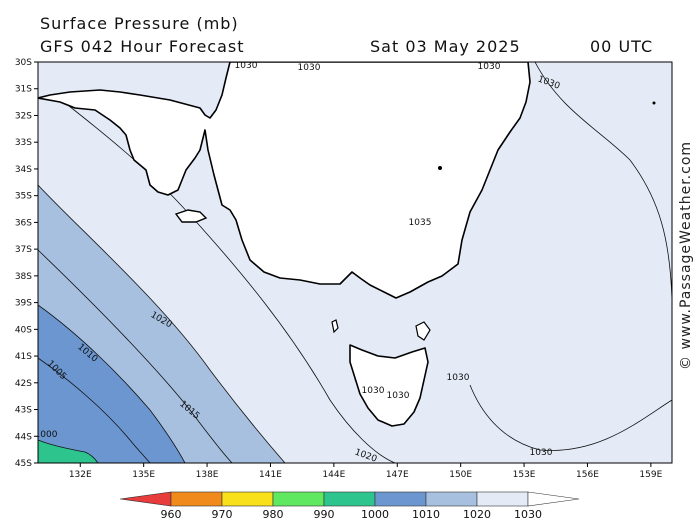 This screenshot has height=525, width=700. Describe the element at coordinates (191, 216) in the screenshot. I see `kangaroo-island` at that location.